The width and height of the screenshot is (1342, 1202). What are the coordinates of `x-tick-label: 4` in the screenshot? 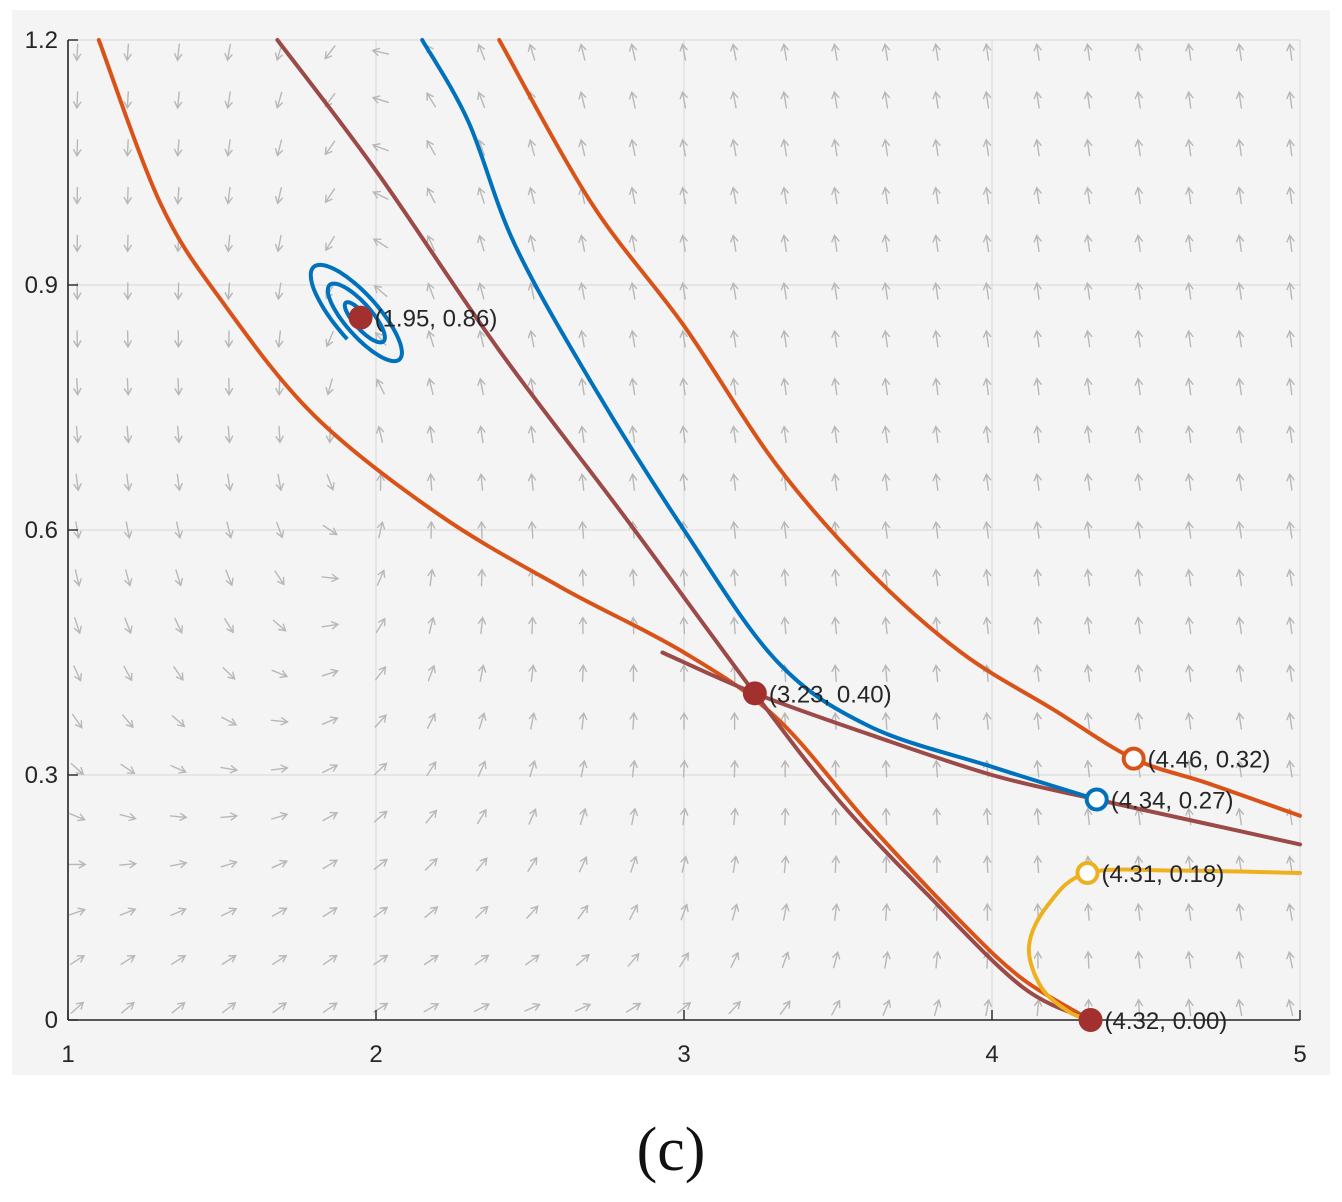 It's located at (991, 1054).